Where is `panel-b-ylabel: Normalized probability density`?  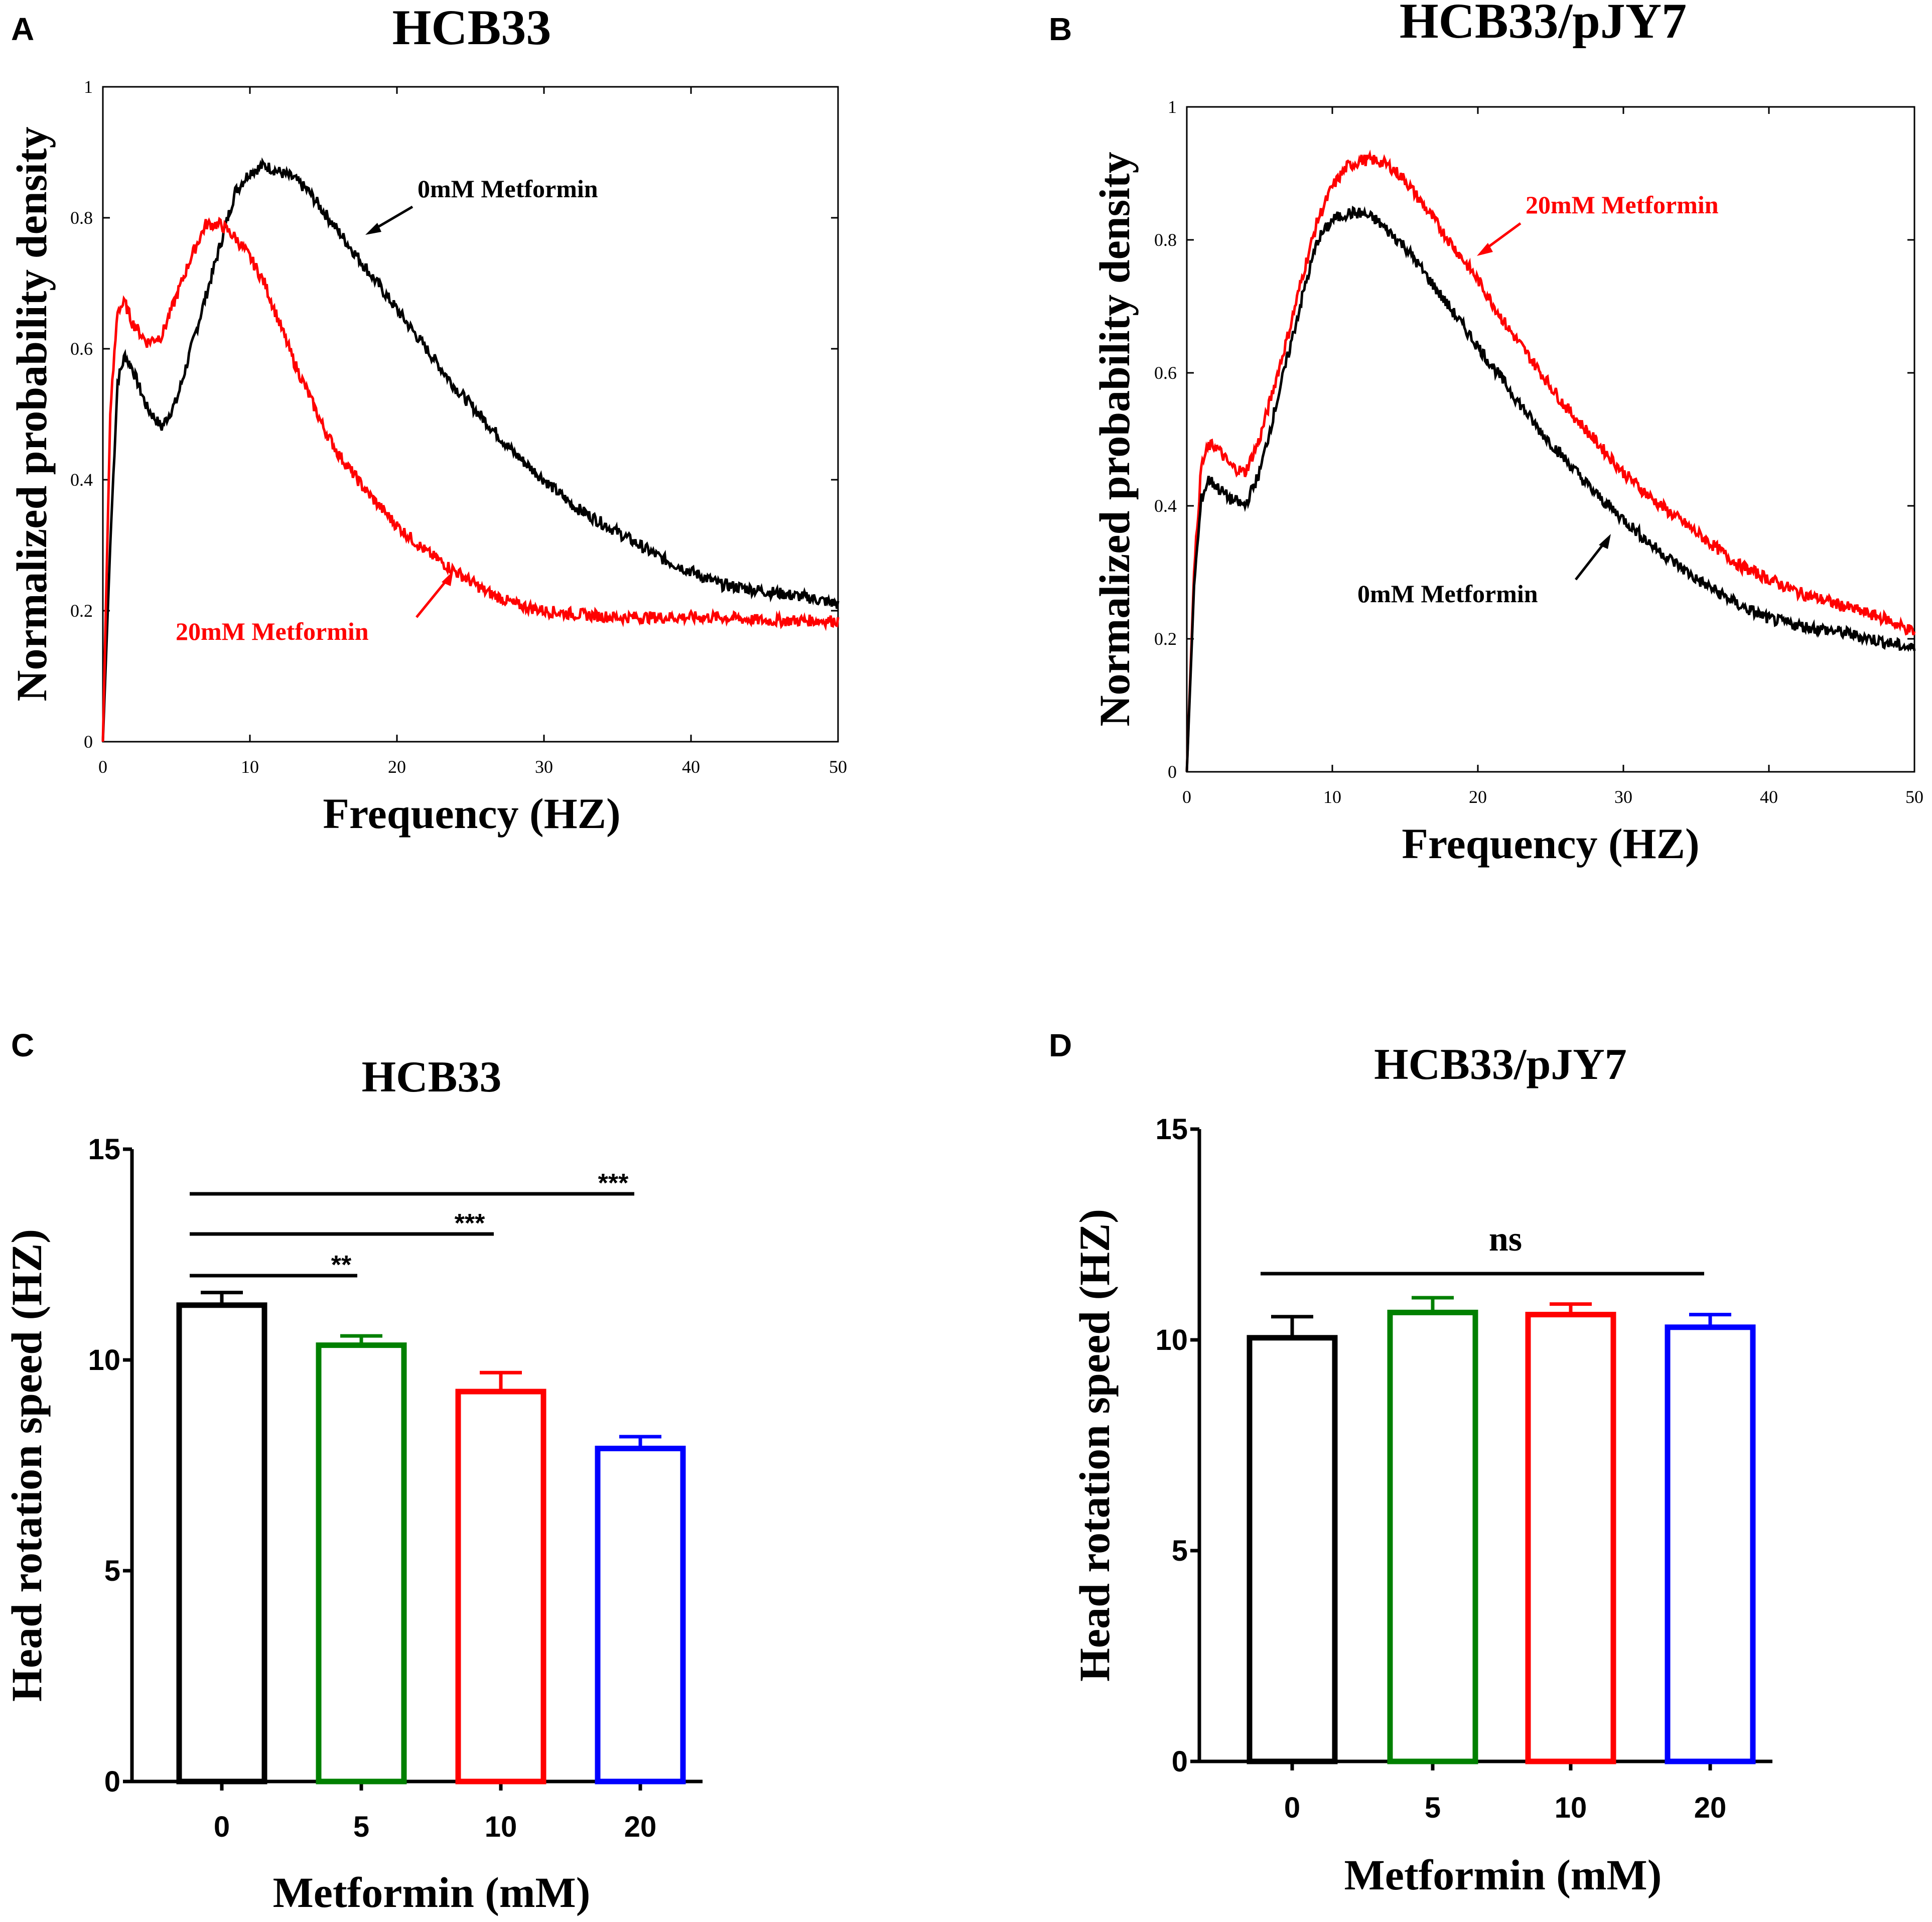 panel-b-ylabel: Normalized probability density is located at coordinates (1114, 439).